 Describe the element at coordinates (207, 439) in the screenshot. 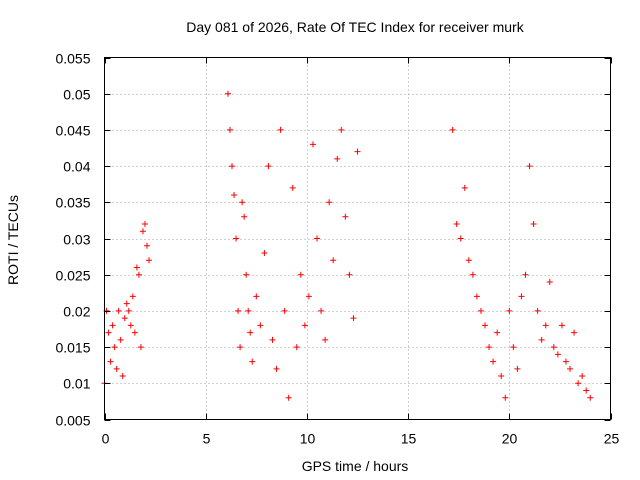

I see `x-tick-label: 5` at that location.